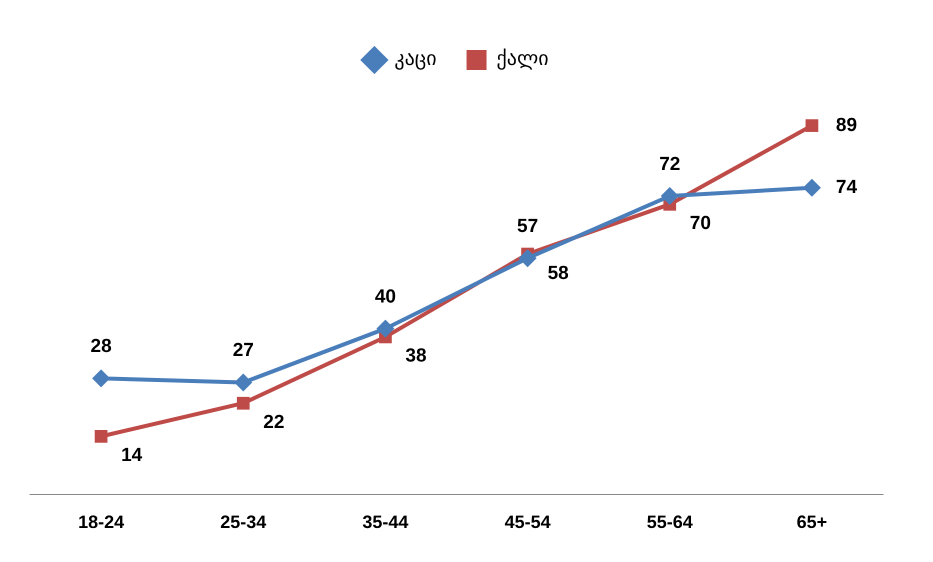 This screenshot has height=562, width=933. Describe the element at coordinates (700, 223) in the screenshot. I see `data-label: 70` at that location.